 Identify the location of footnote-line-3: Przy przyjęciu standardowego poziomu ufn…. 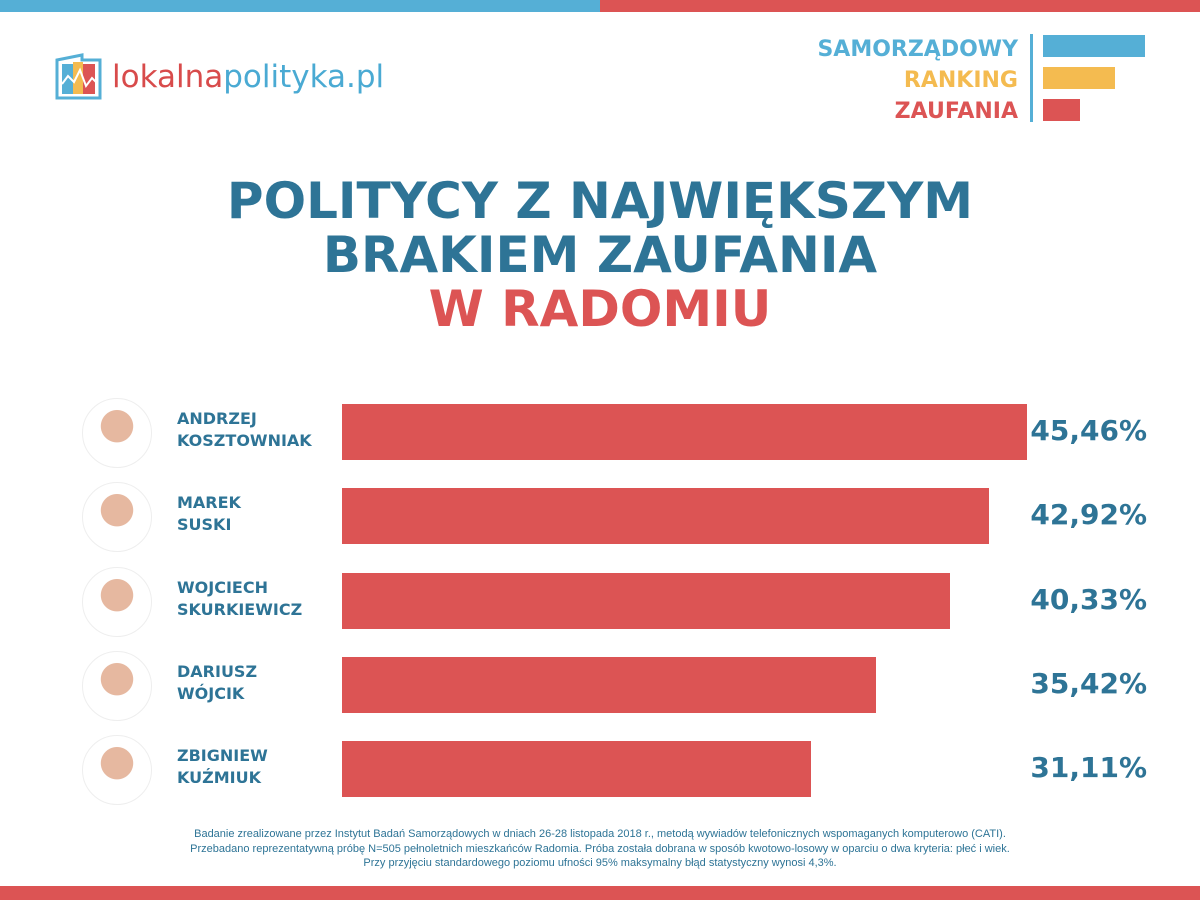
(600, 863).